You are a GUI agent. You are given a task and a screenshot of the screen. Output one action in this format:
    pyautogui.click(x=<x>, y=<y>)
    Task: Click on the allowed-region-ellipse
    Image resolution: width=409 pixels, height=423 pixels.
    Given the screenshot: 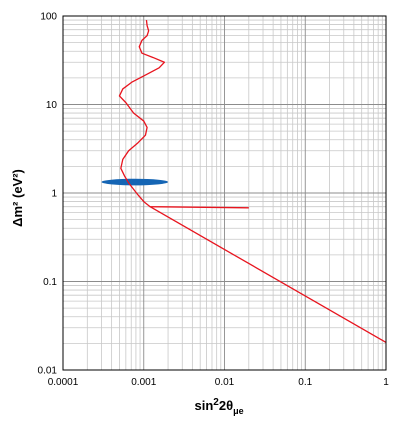 What is the action you would take?
    pyautogui.click(x=135, y=182)
    